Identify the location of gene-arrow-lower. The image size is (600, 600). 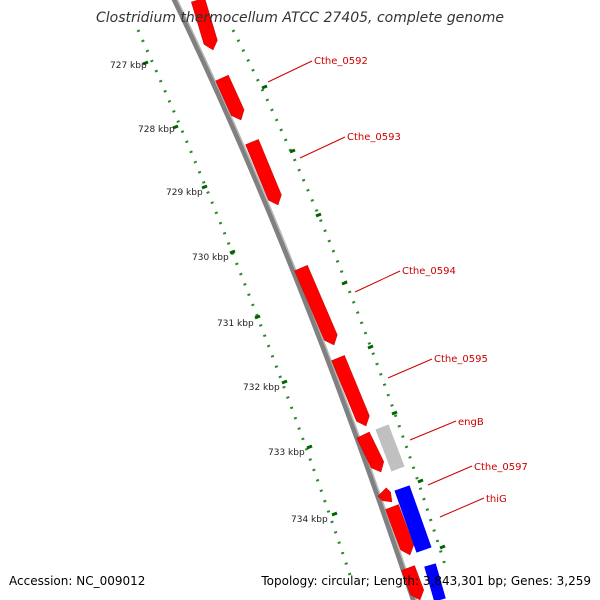
(399, 530).